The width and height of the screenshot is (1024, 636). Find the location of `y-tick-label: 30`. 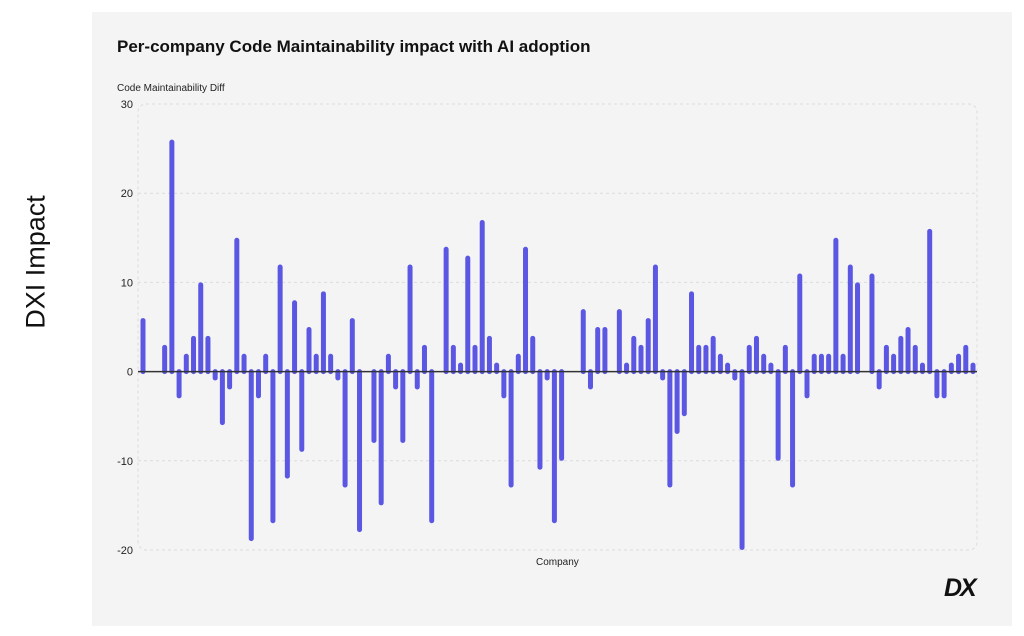

y-tick-label: 30 is located at coordinates (127, 105).